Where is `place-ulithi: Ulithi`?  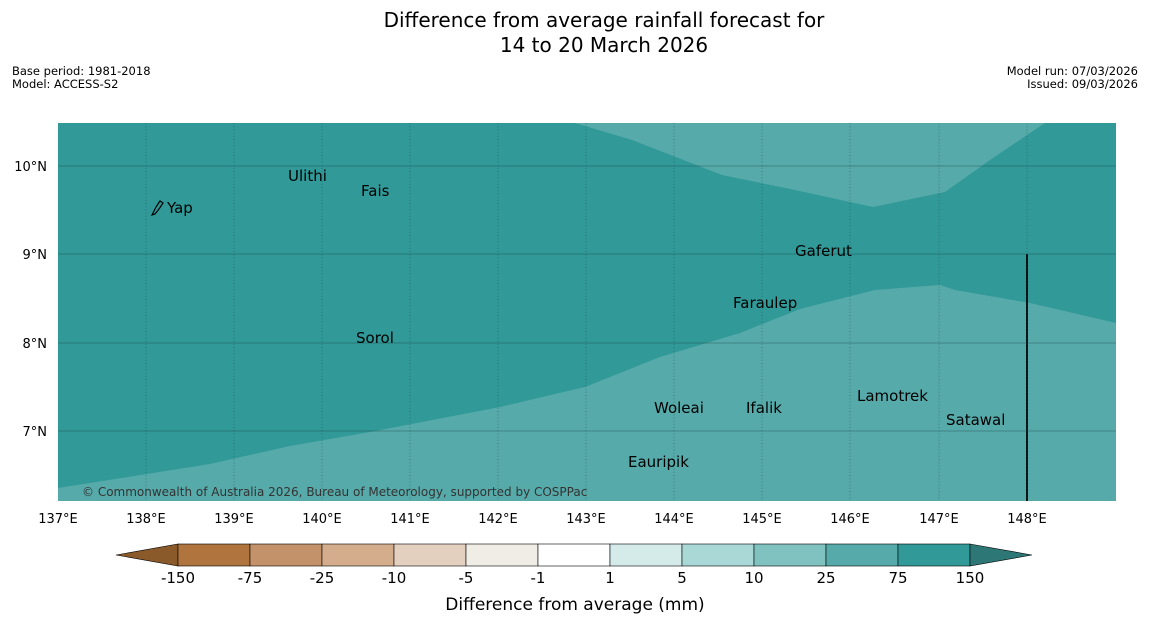 place-ulithi: Ulithi is located at coordinates (307, 176).